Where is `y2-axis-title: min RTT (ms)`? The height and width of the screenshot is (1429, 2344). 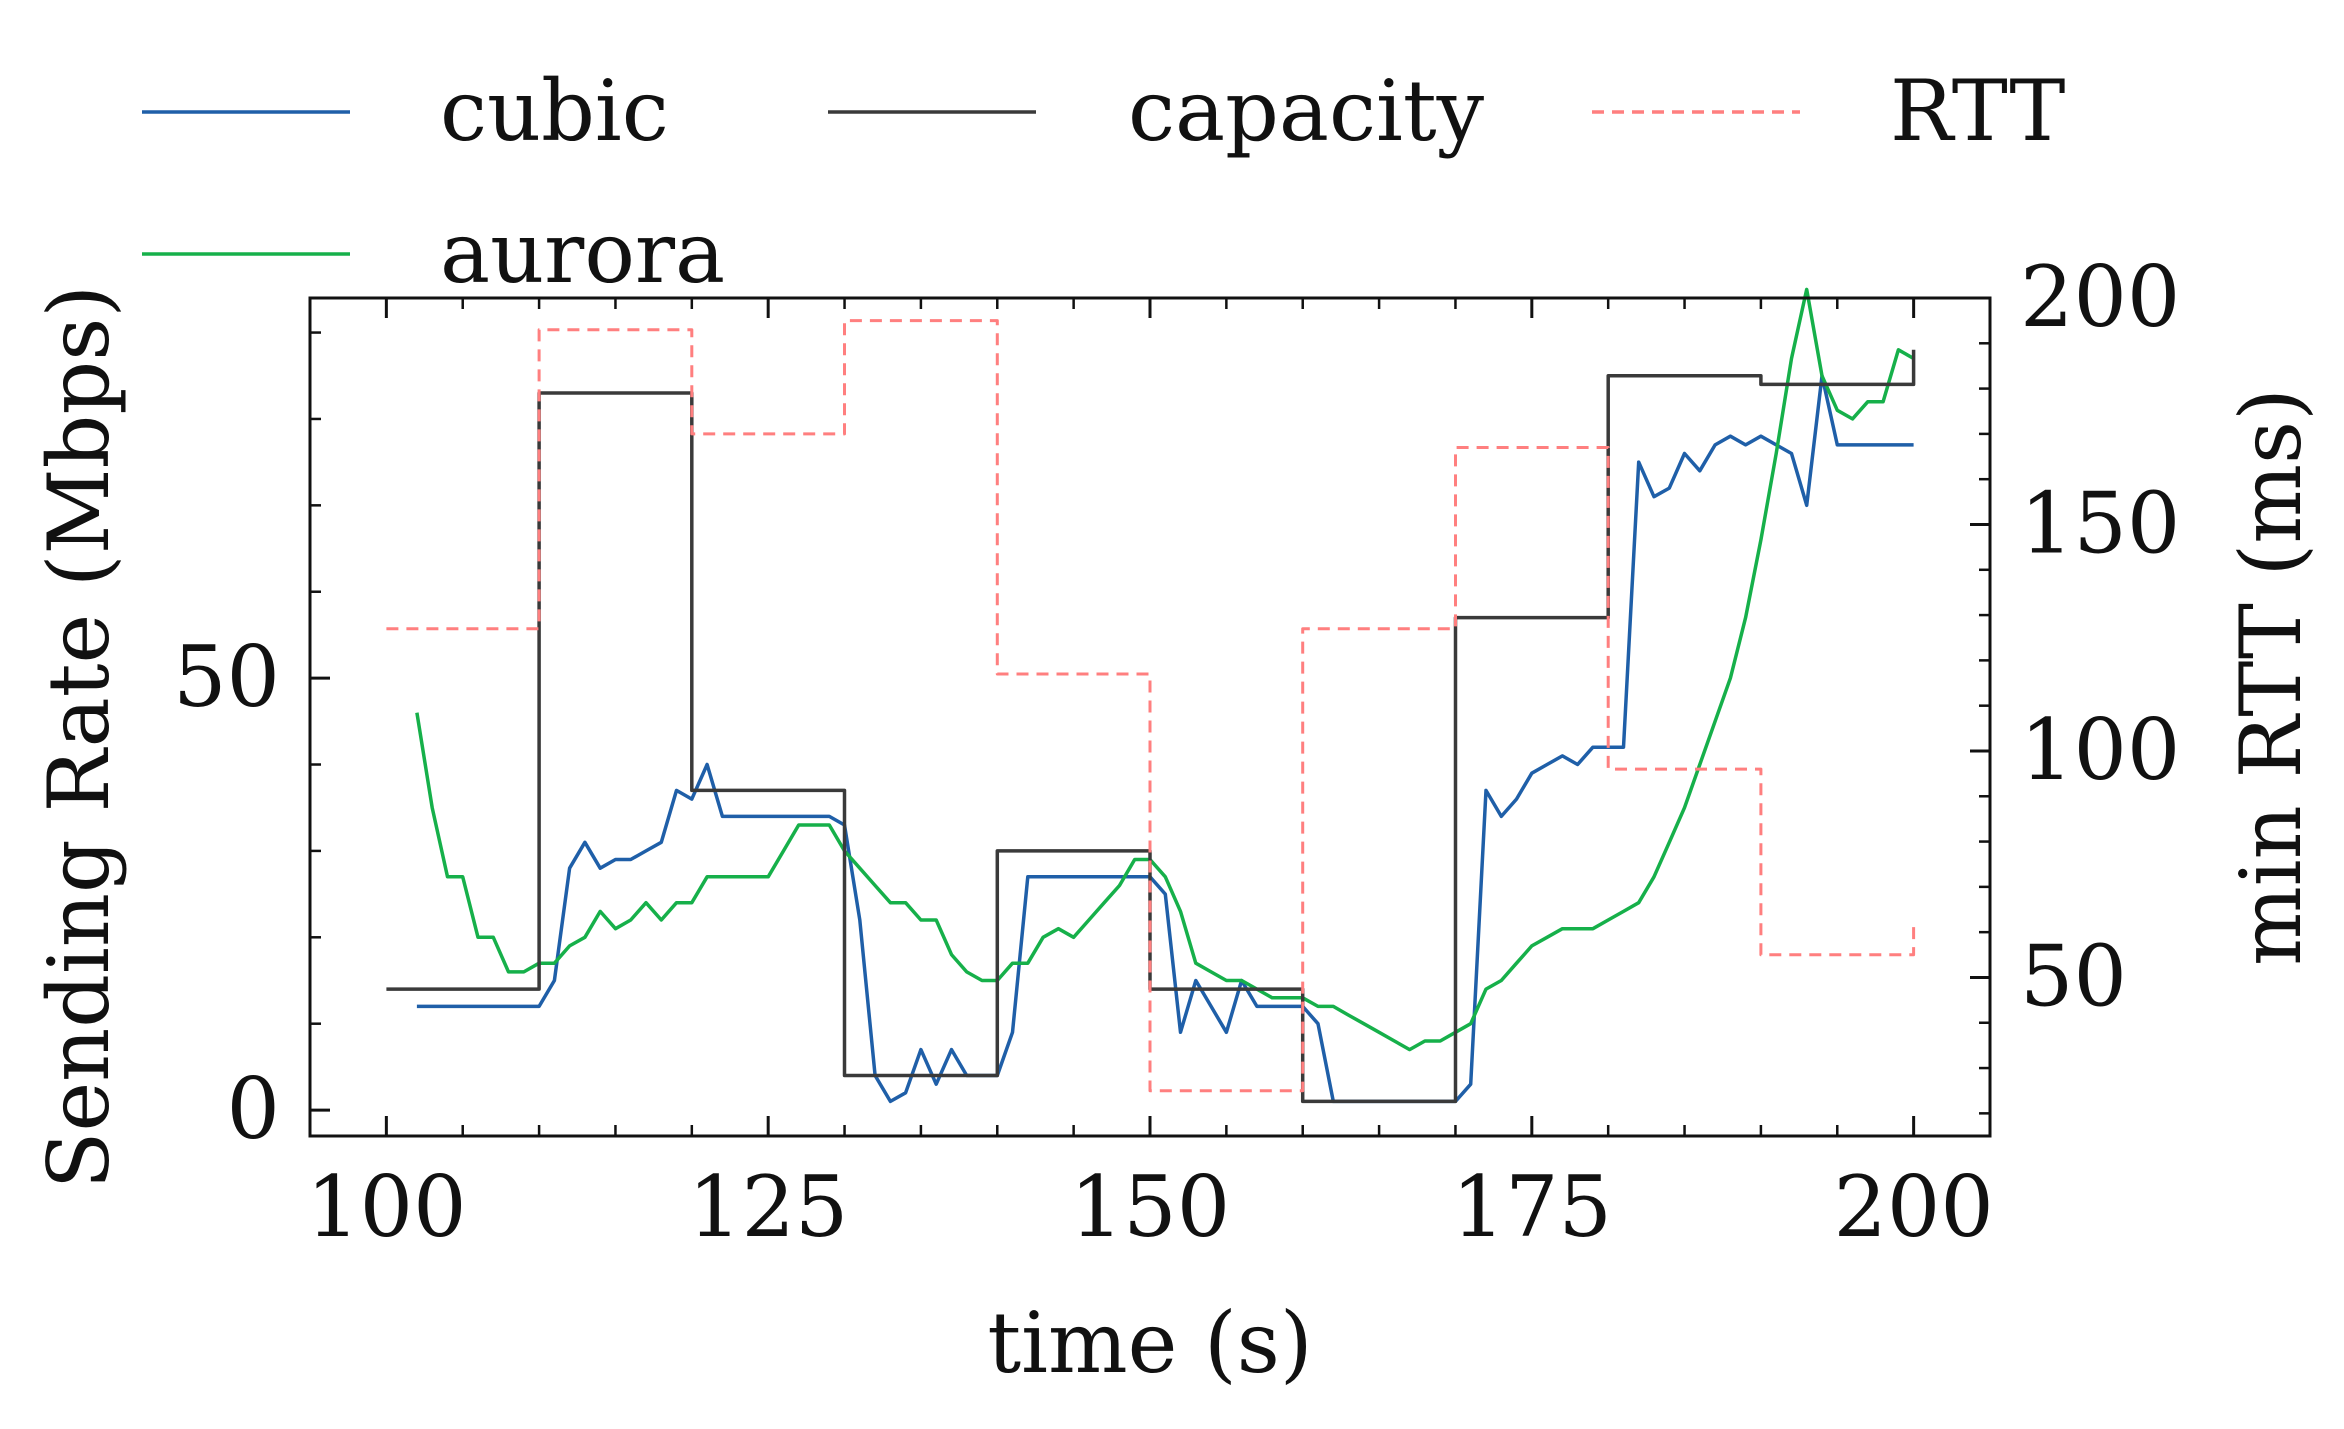
y2-axis-title: min RTT (ms) is located at coordinates (2271, 677).